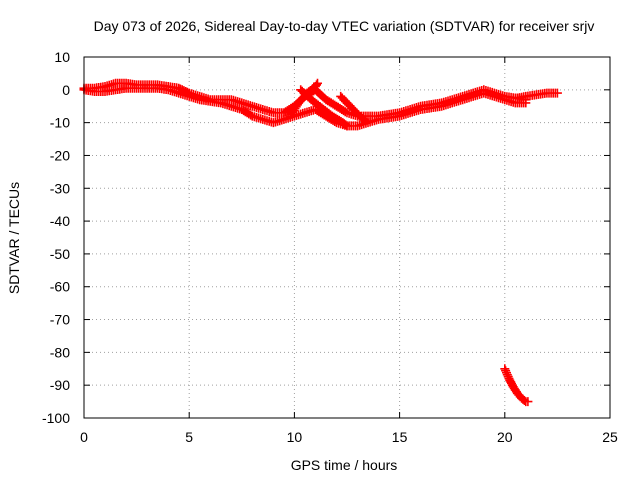  I want to click on series-cross-track-late, so click(353, 108).